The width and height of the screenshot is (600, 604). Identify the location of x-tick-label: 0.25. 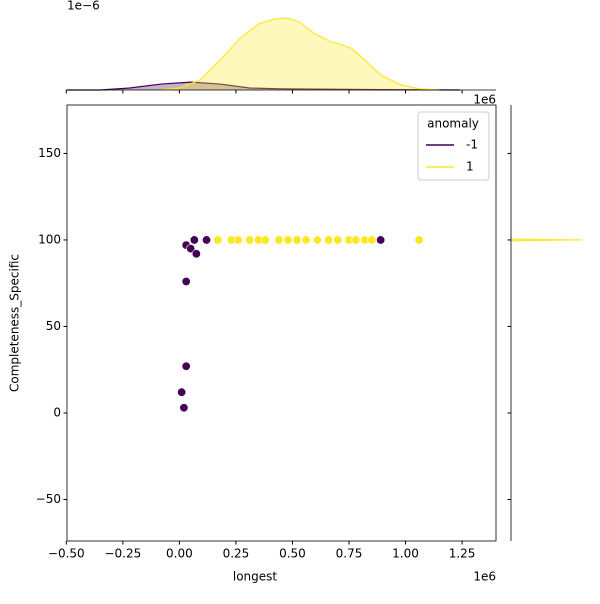
(236, 554).